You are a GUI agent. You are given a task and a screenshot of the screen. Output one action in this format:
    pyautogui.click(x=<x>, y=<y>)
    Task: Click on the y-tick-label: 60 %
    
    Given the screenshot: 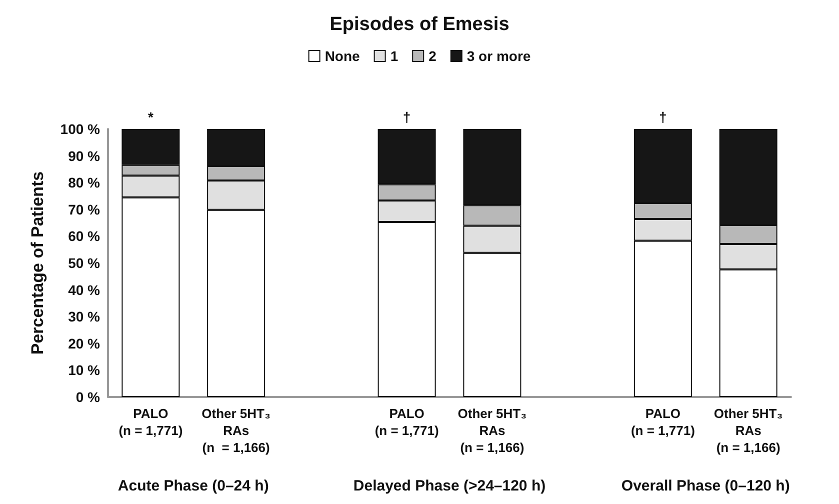 What is the action you would take?
    pyautogui.click(x=84, y=236)
    